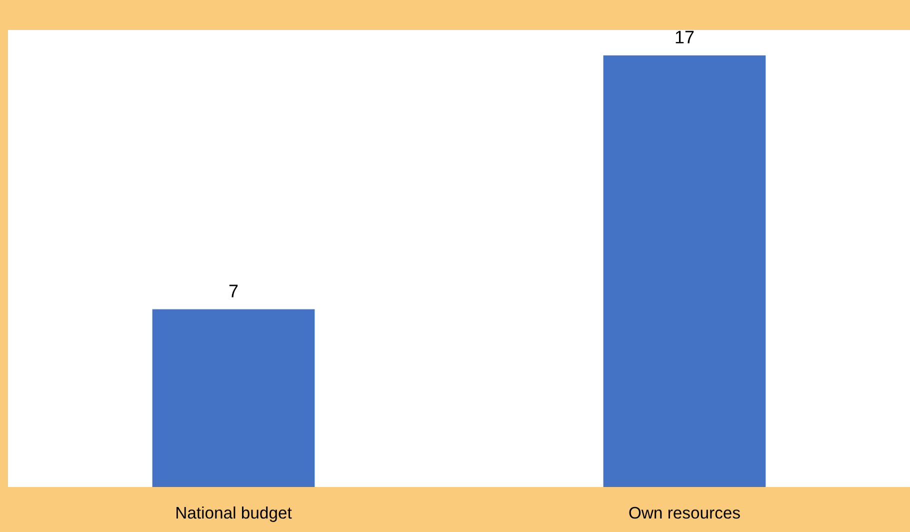  What do you see at coordinates (684, 512) in the screenshot?
I see `x-tick-label: Own resources` at bounding box center [684, 512].